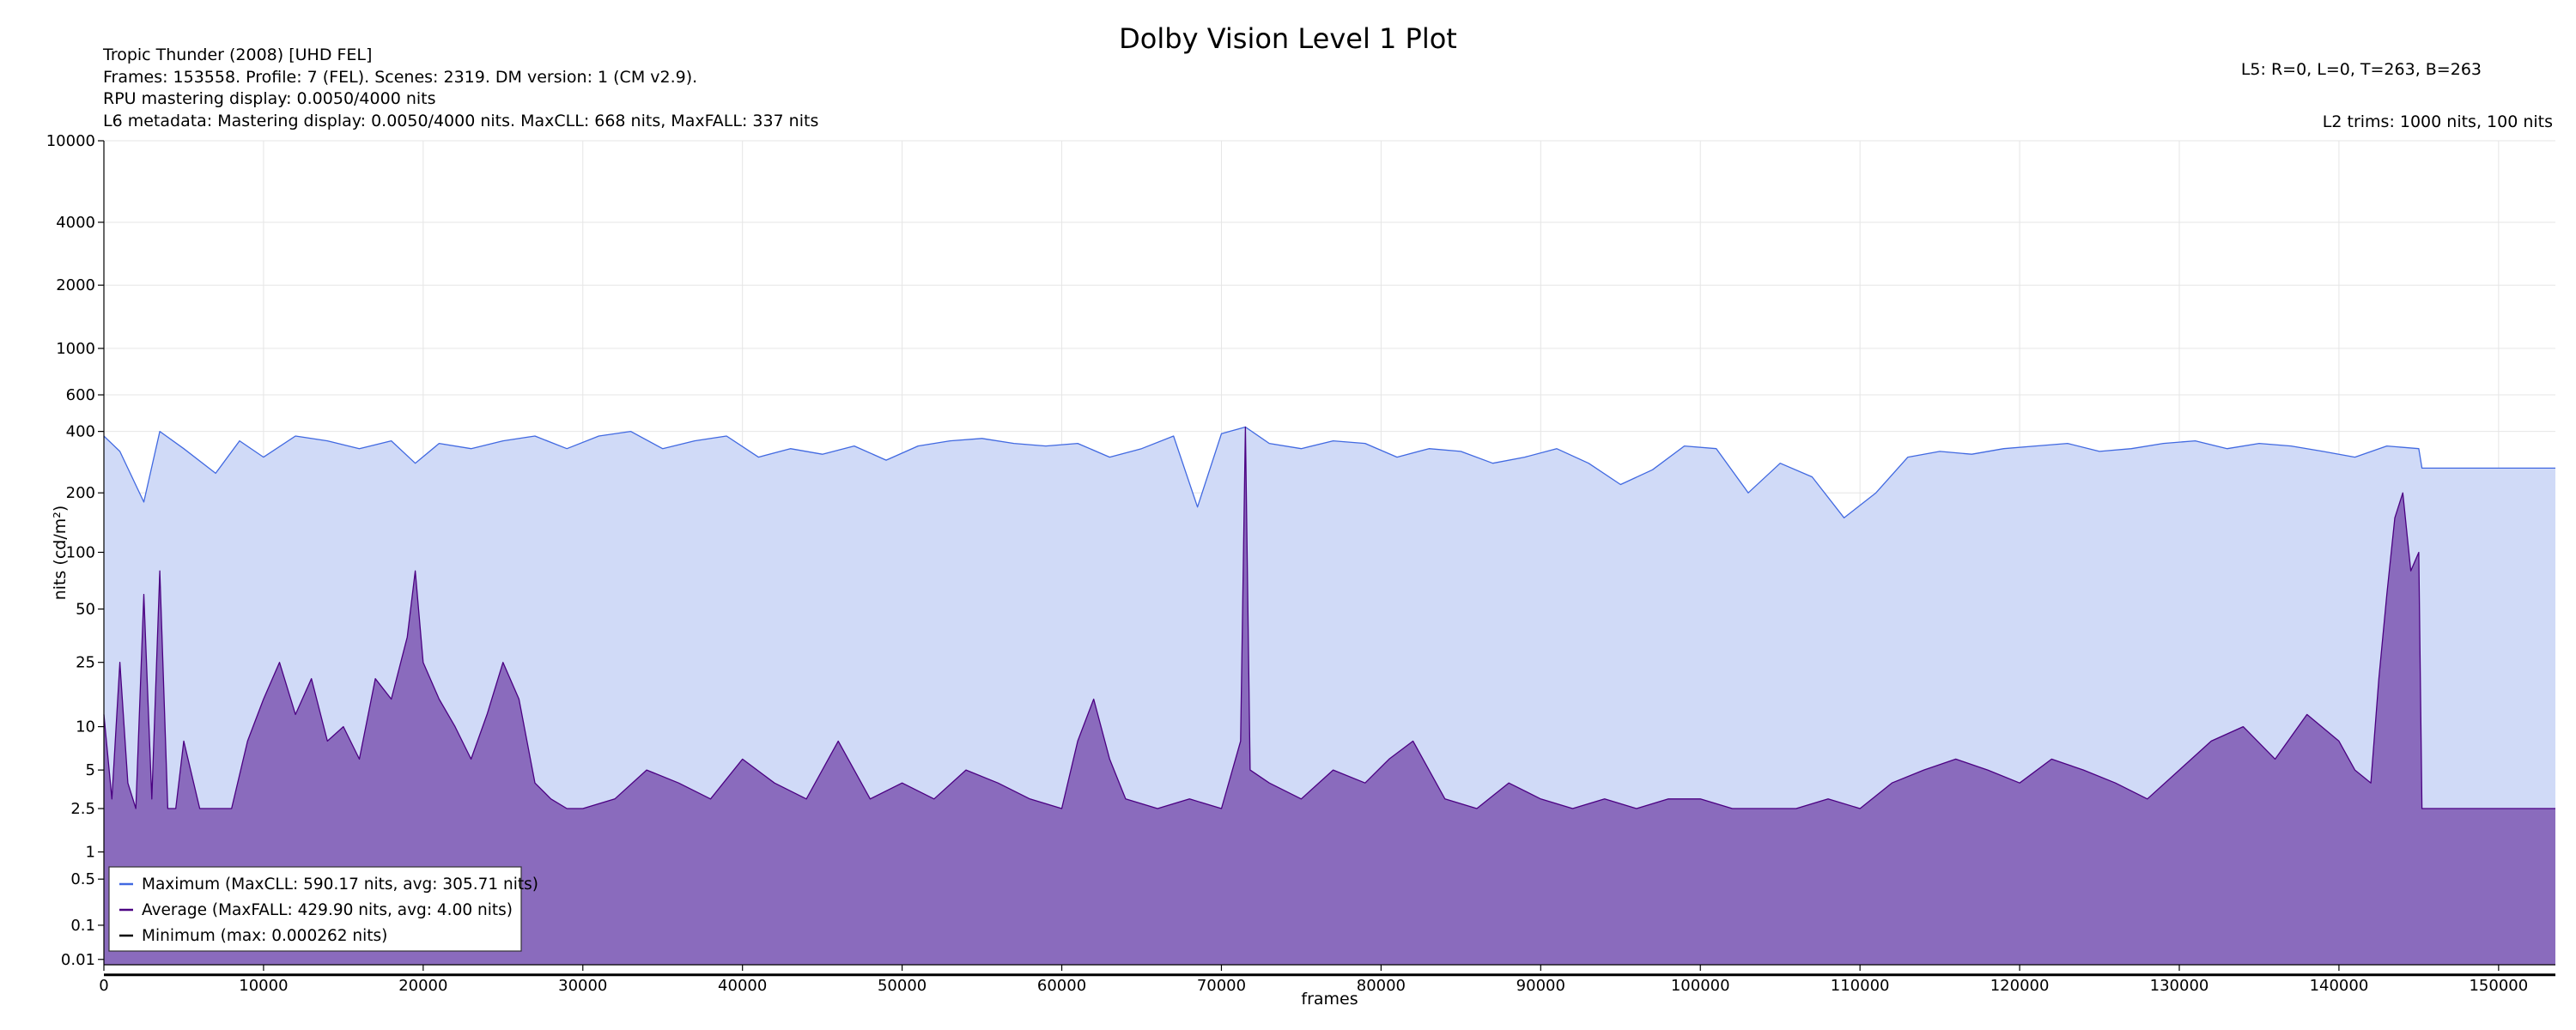 The width and height of the screenshot is (2576, 1030). Describe the element at coordinates (1061, 986) in the screenshot. I see `x-tick-label: 60000` at that location.